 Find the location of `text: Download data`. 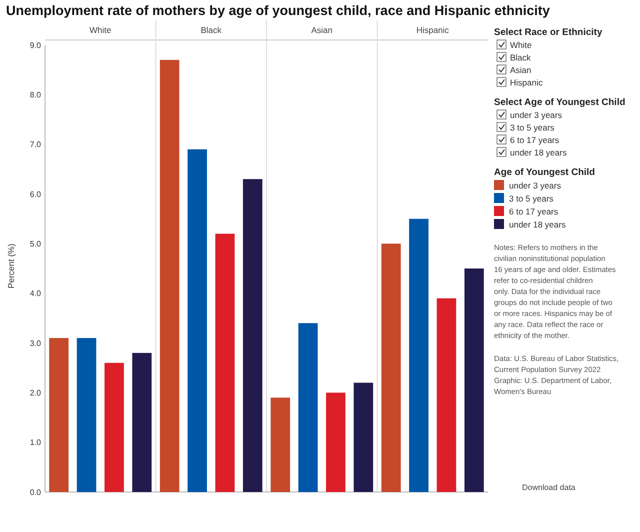

text: Download data is located at coordinates (549, 487).